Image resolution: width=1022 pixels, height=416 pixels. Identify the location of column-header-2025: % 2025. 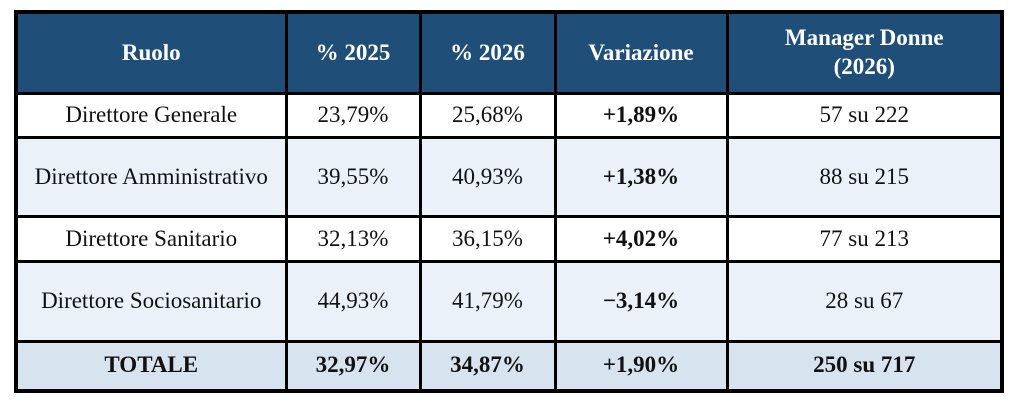
(353, 52).